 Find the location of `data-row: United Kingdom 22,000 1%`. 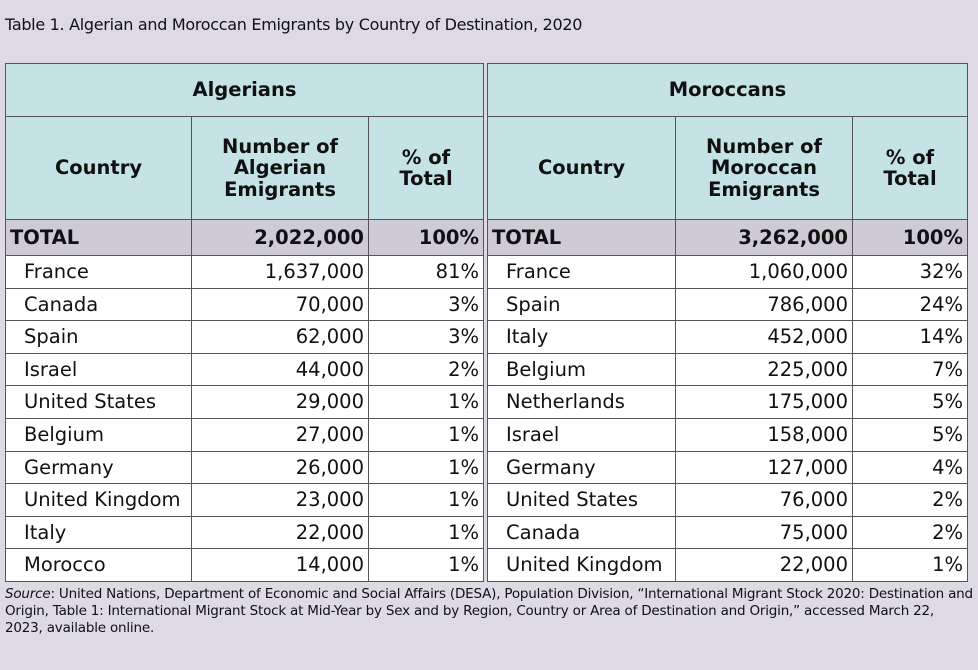

data-row: United Kingdom 22,000 1% is located at coordinates (727, 565).